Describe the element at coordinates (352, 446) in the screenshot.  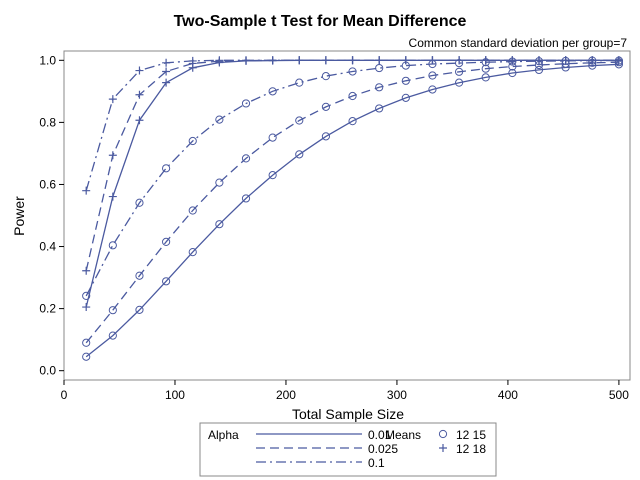
I see `legend-symbols` at that location.